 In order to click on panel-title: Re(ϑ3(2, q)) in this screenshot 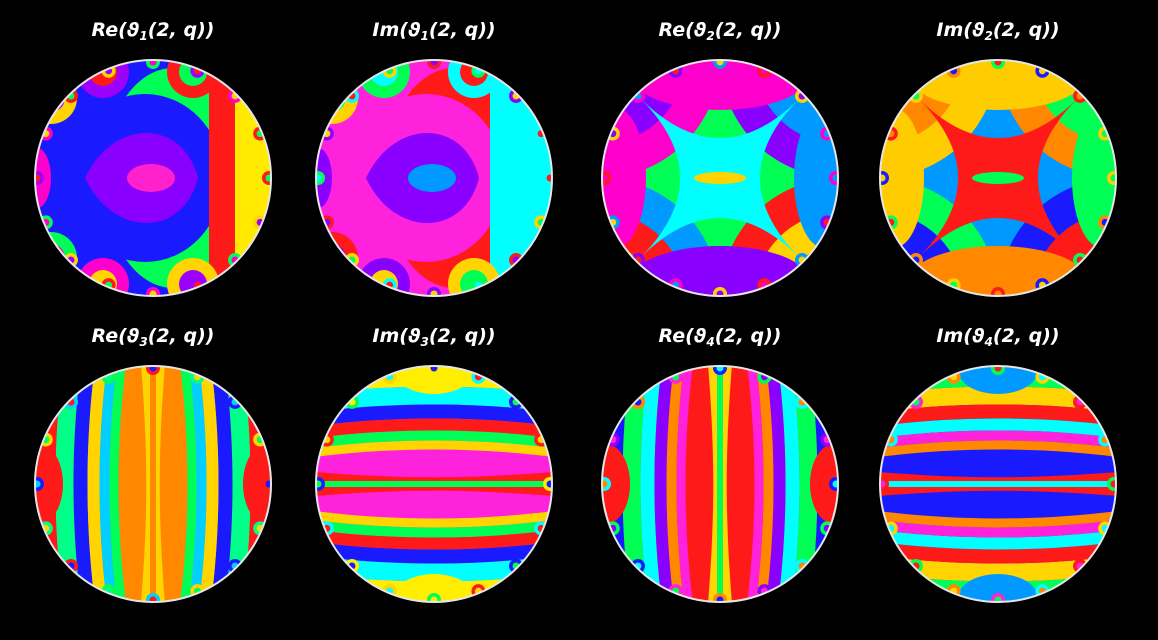, I will do `click(153, 337)`.